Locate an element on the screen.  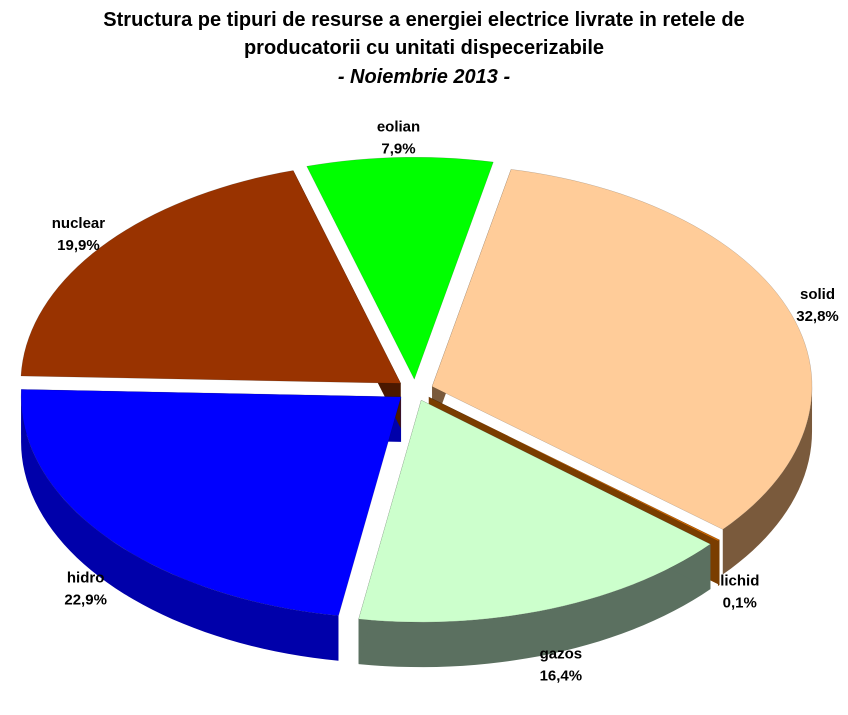
value-label: 16,4% is located at coordinates (561, 676).